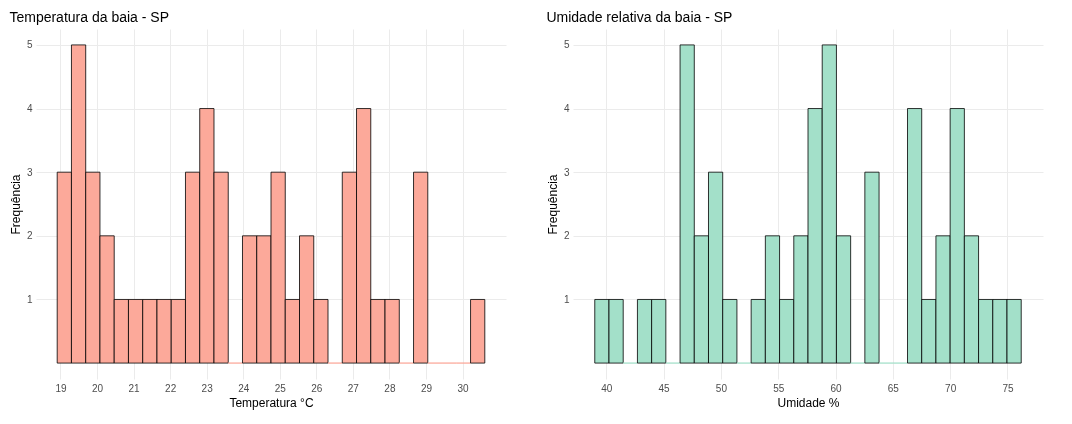 The height and width of the screenshot is (424, 1072). I want to click on x-tick-label: 19, so click(61, 388).